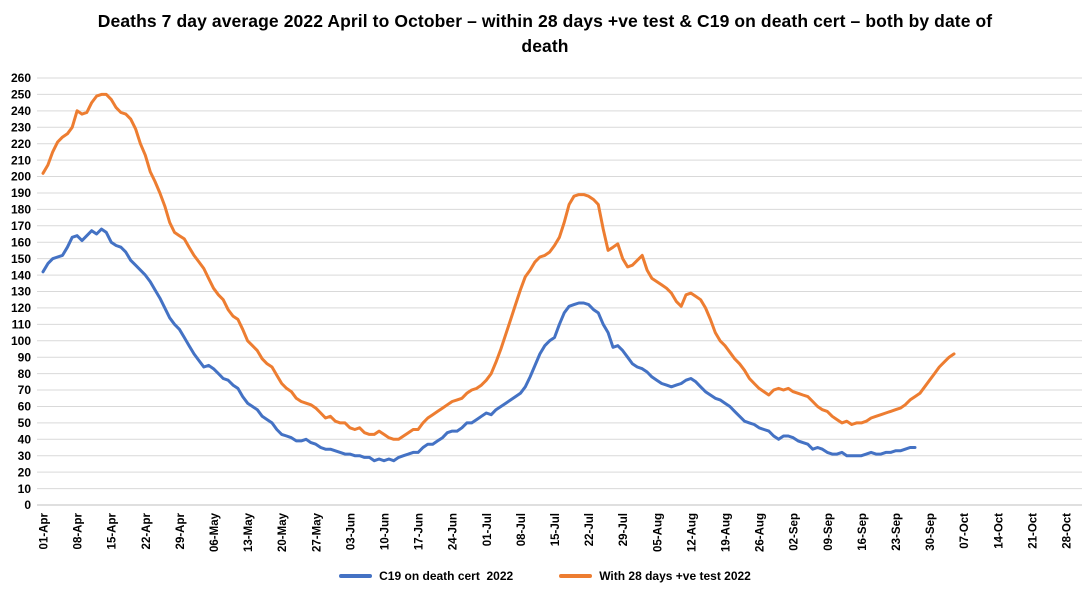 This screenshot has height=600, width=1090. What do you see at coordinates (147, 530) in the screenshot?
I see `x-axis-tick-label: 22-Apr` at bounding box center [147, 530].